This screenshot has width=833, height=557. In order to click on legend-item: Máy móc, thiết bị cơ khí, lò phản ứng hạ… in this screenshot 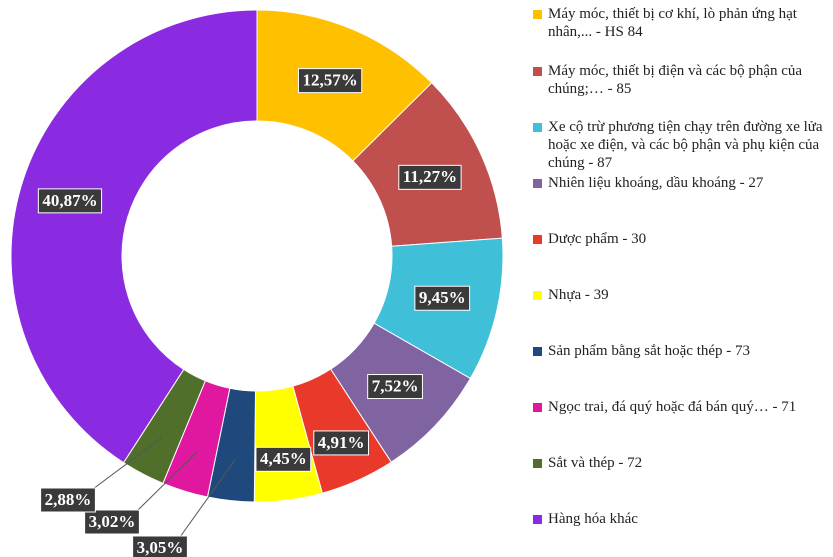, I will do `click(682, 23)`.